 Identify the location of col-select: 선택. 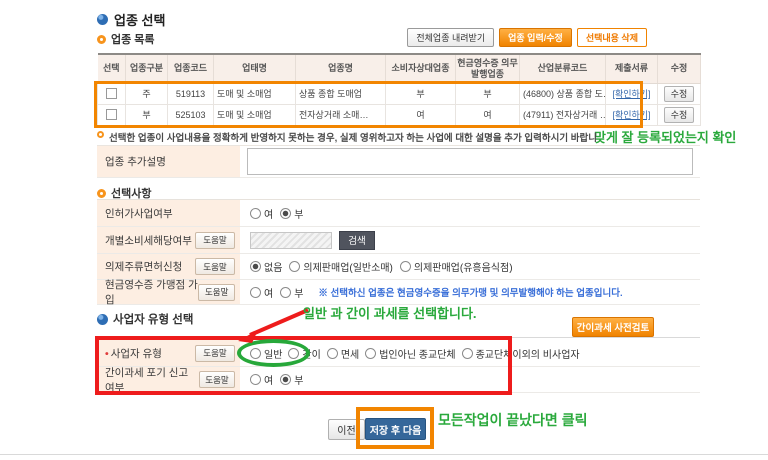
(111, 68).